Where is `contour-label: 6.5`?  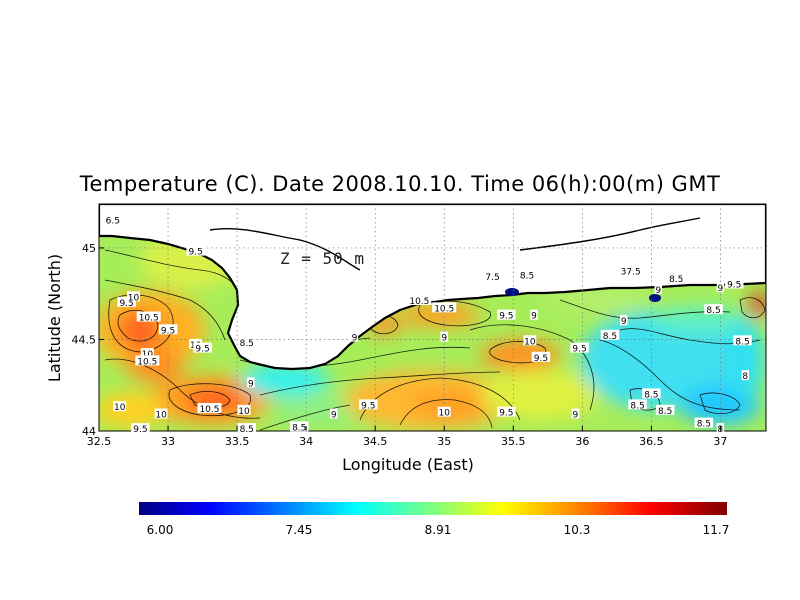 contour-label: 6.5 is located at coordinates (113, 221).